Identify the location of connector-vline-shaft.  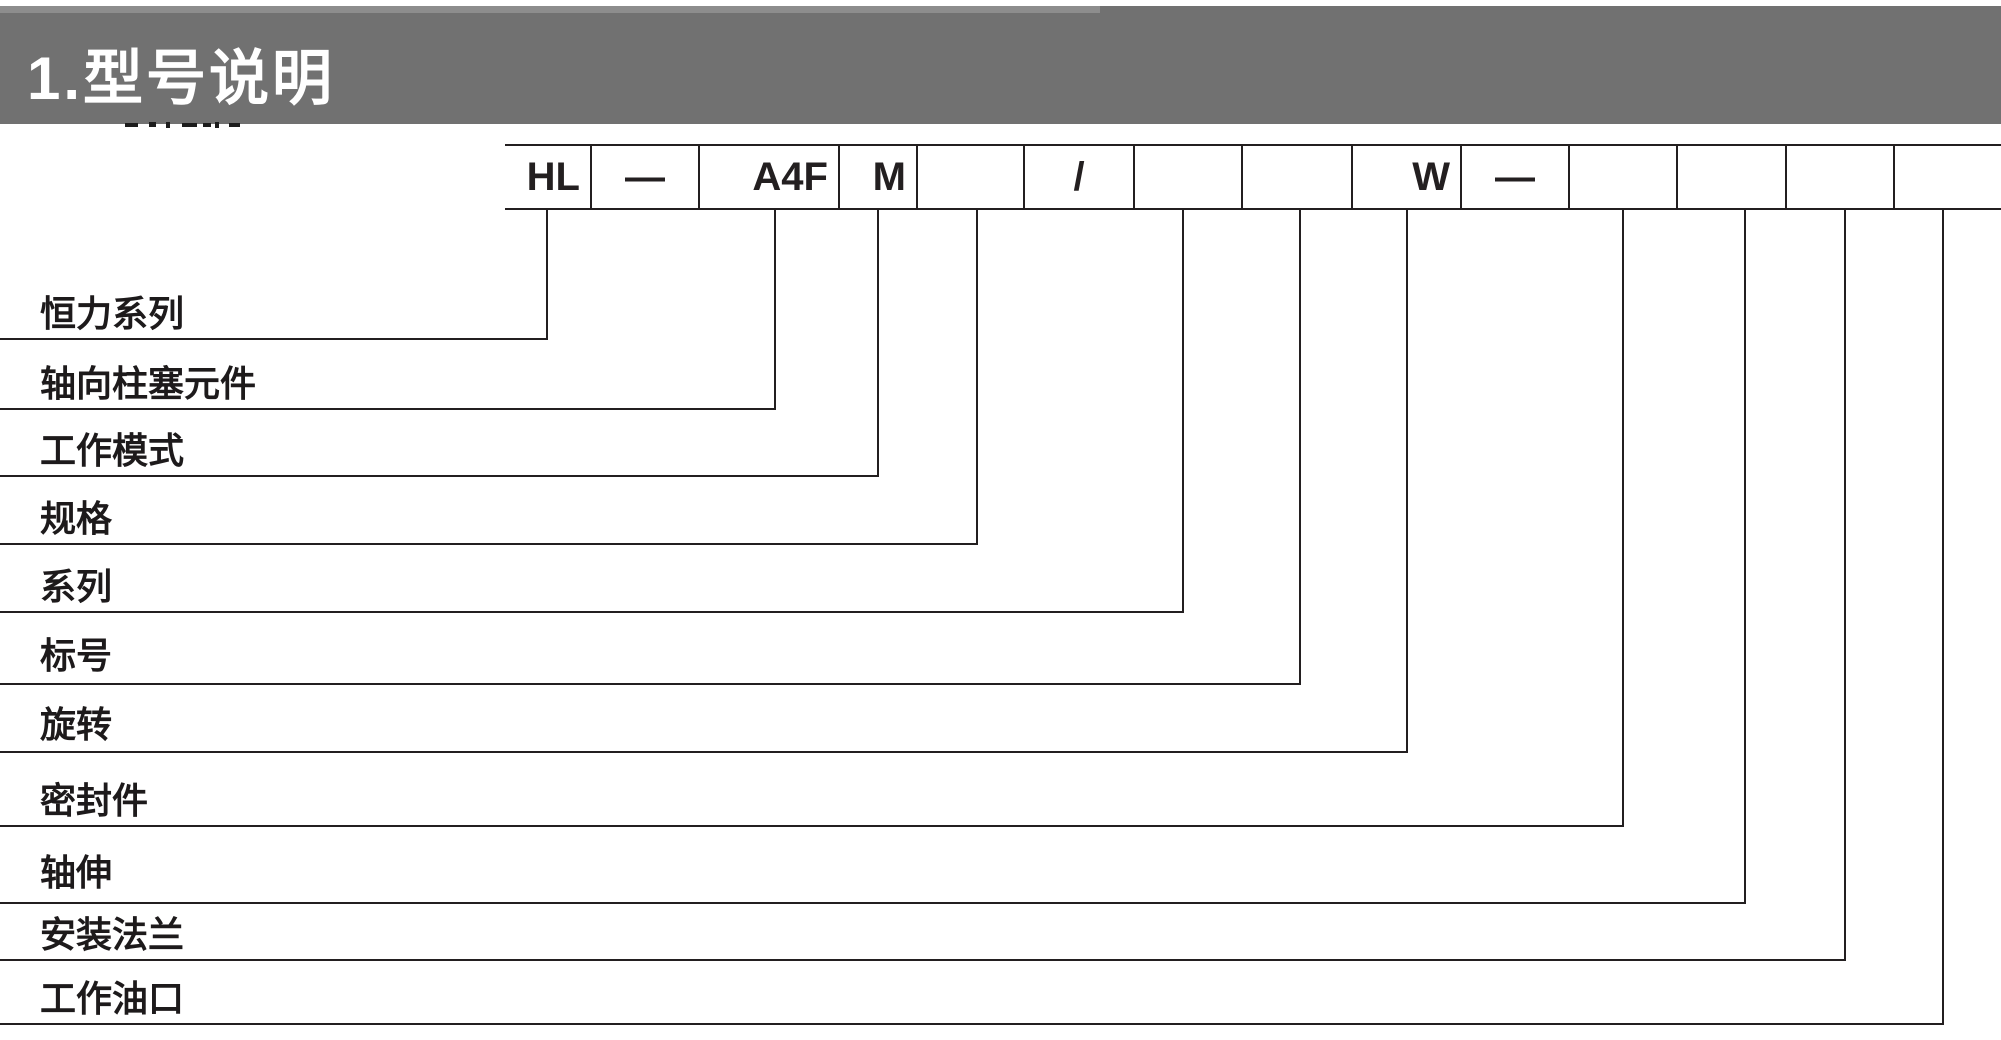
(1745, 556).